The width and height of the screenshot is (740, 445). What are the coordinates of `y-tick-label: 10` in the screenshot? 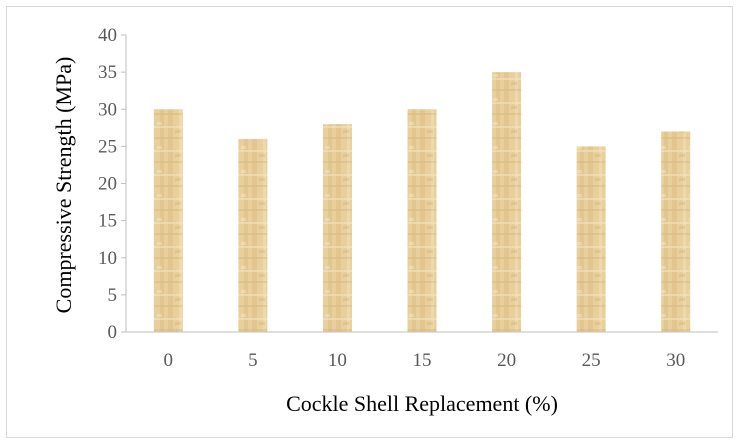 It's located at (107, 258).